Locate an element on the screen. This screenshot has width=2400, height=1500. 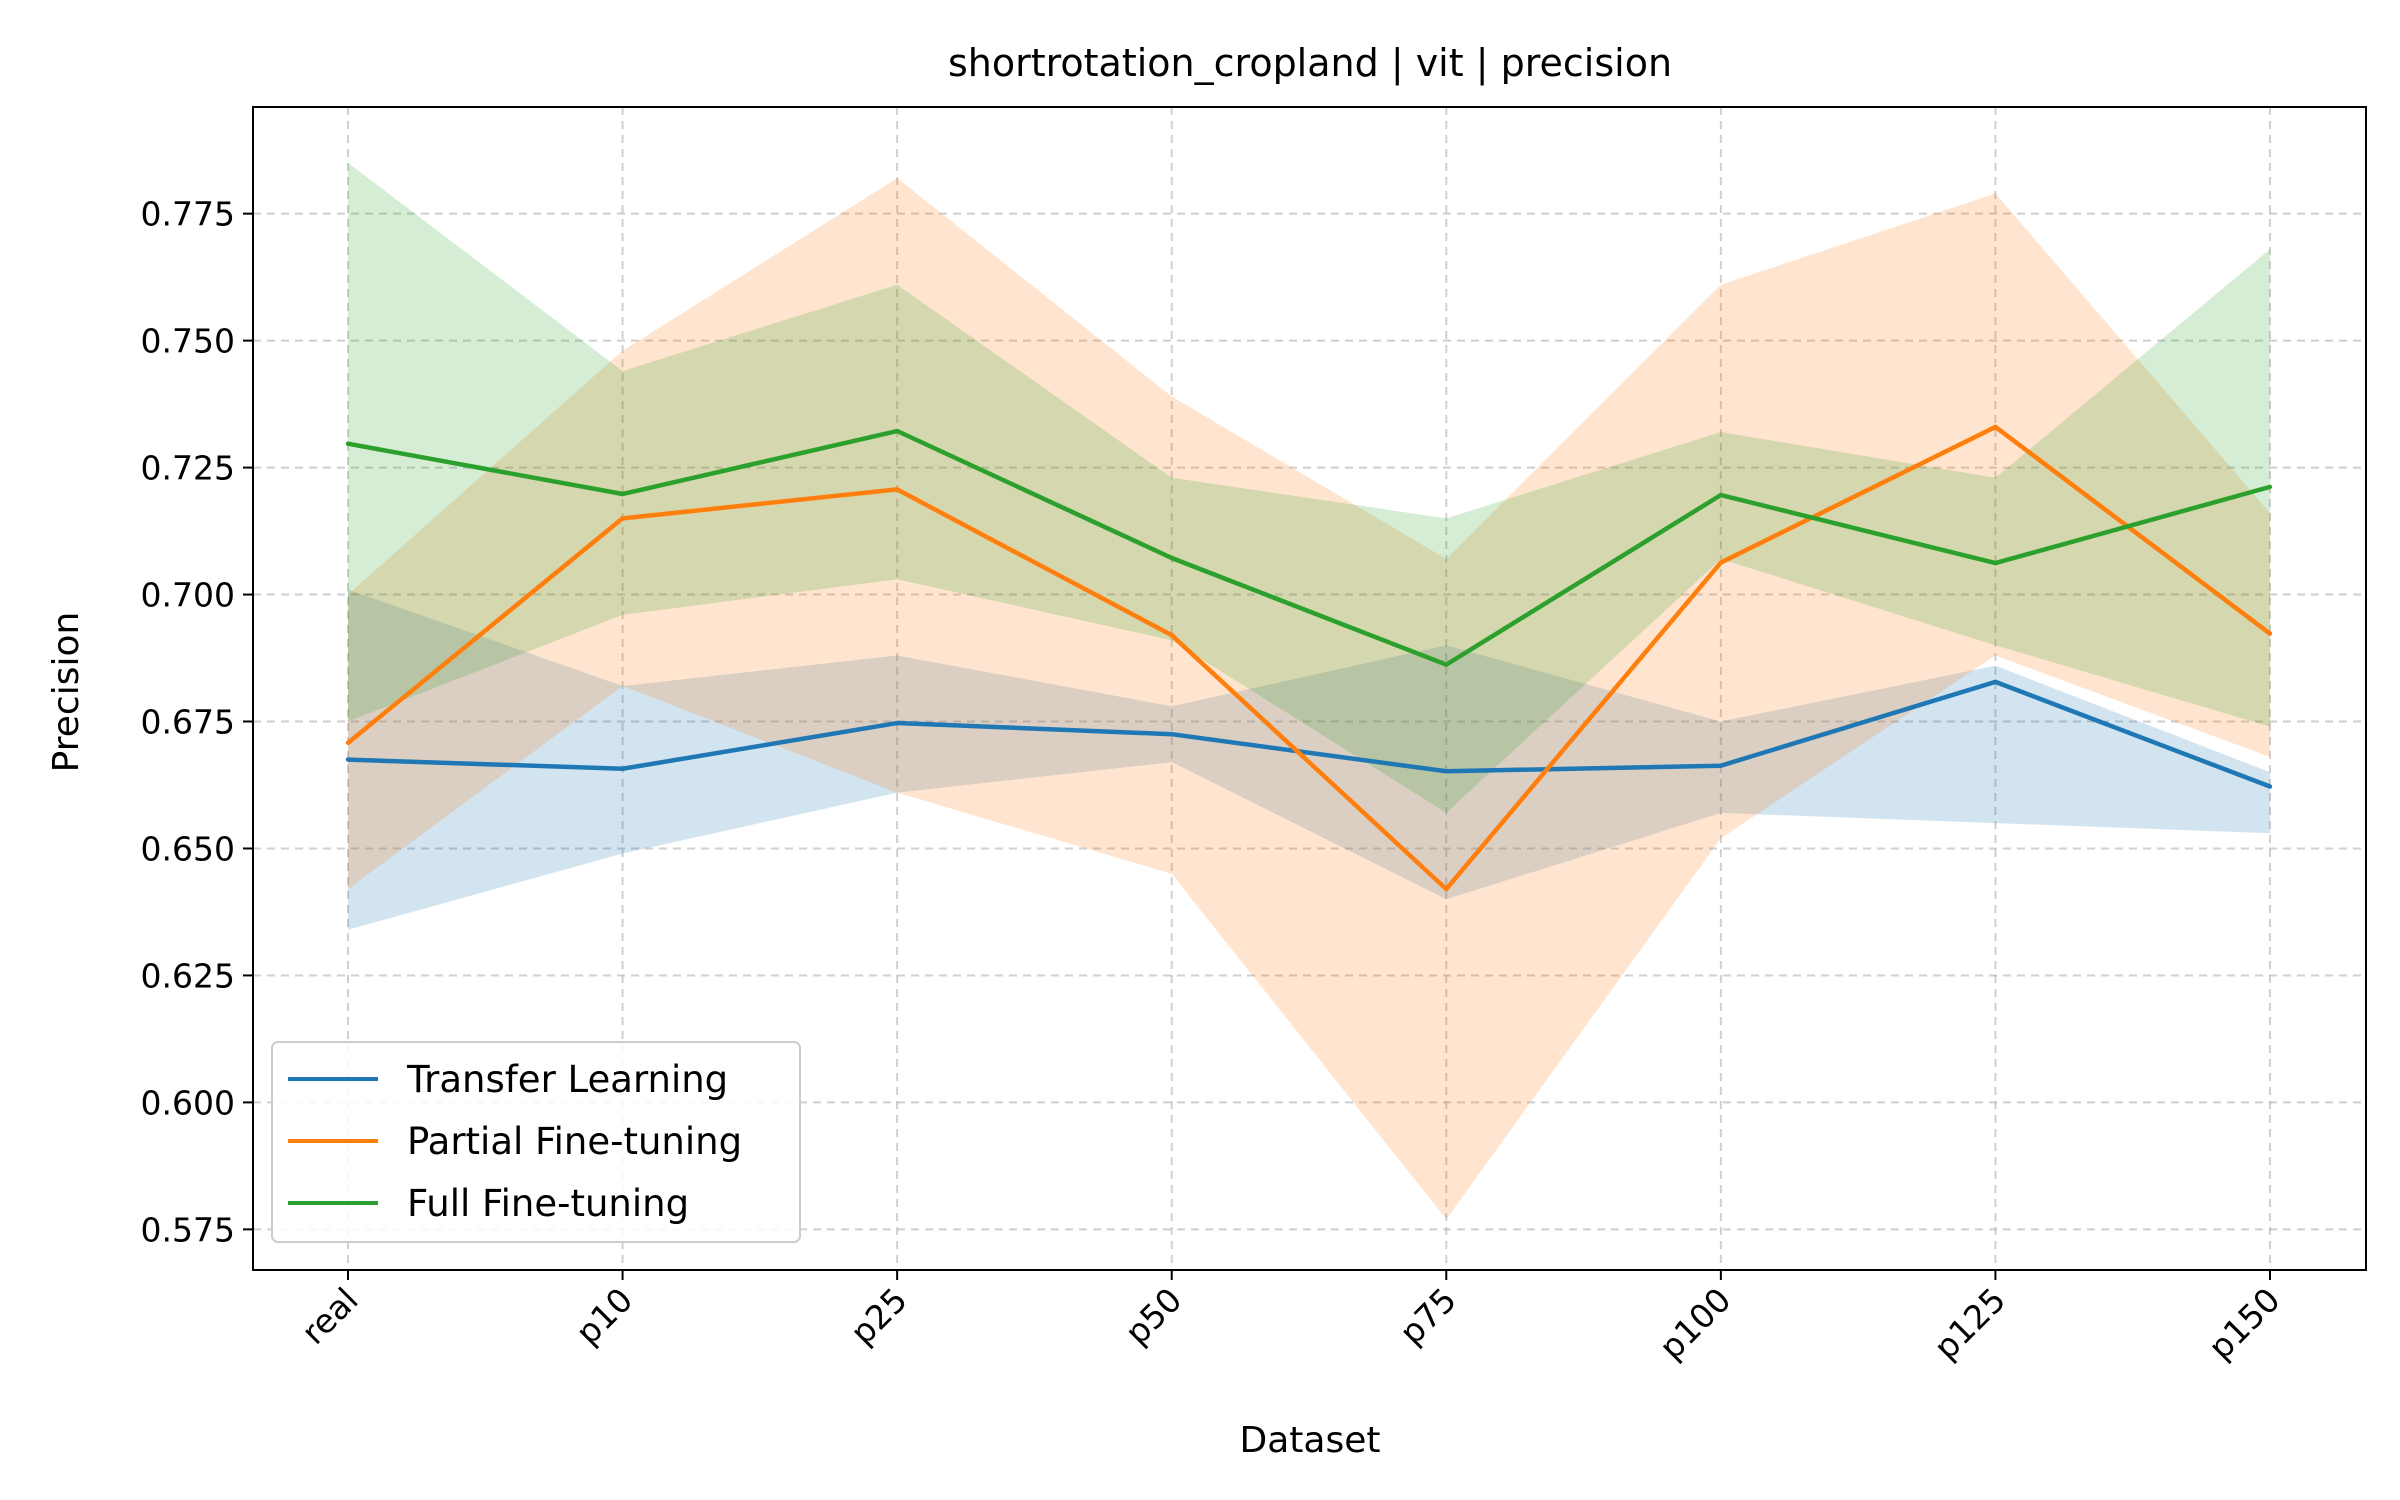
y-tick-label: 0.600 is located at coordinates (188, 1102).